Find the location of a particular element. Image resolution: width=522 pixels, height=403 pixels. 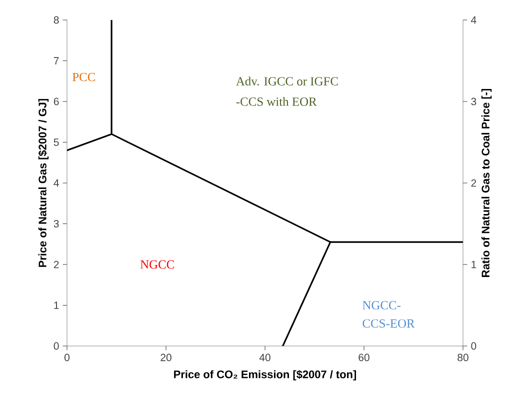

x-tick-label: 40 is located at coordinates (264, 358).